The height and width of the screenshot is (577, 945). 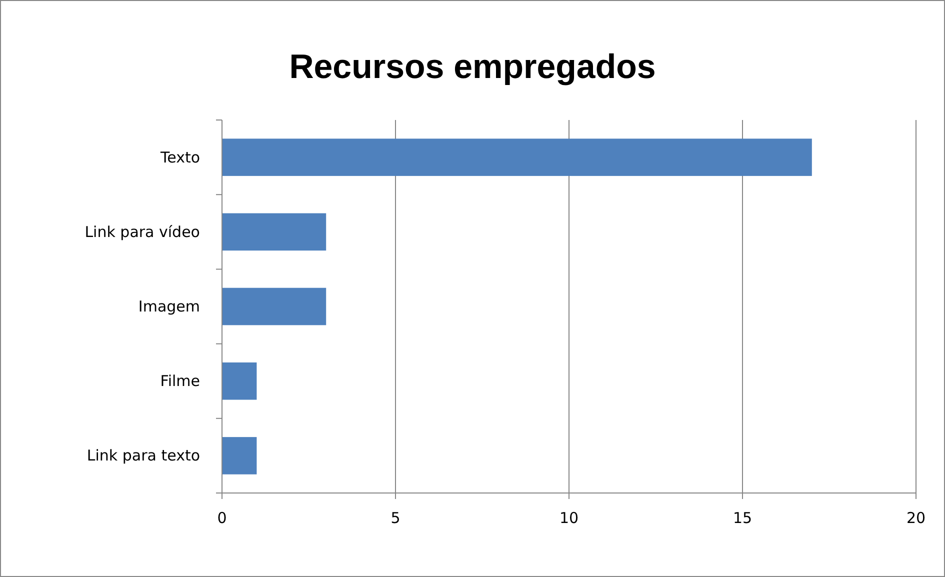 I want to click on chart-title: Recursos empregados, so click(x=472, y=67).